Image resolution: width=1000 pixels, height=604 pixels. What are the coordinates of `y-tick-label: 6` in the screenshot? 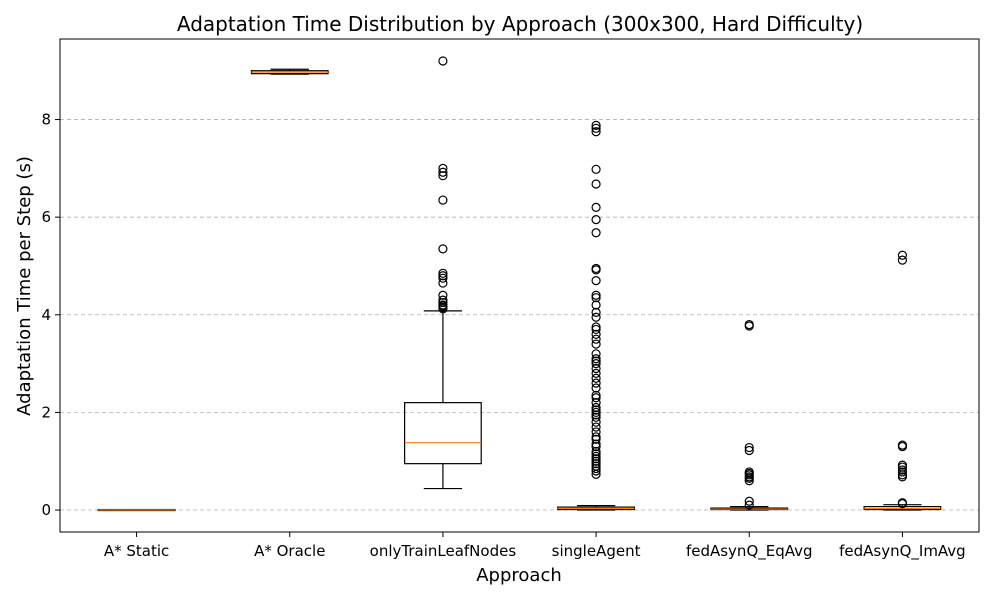 It's located at (46, 217).